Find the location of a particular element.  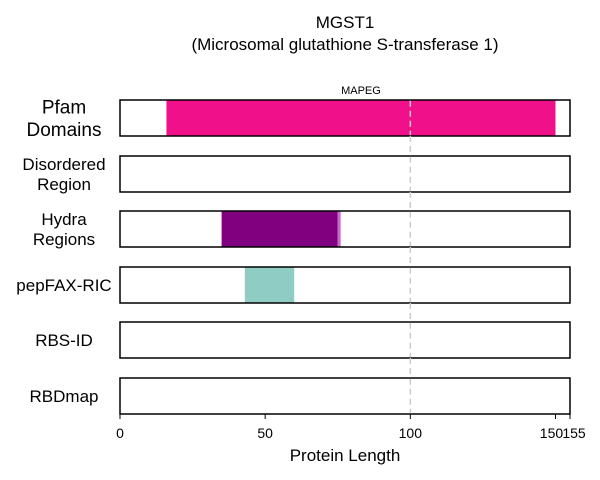

chart-subtitle: (Microsomal glutathione S-transferase 1) is located at coordinates (344, 44).